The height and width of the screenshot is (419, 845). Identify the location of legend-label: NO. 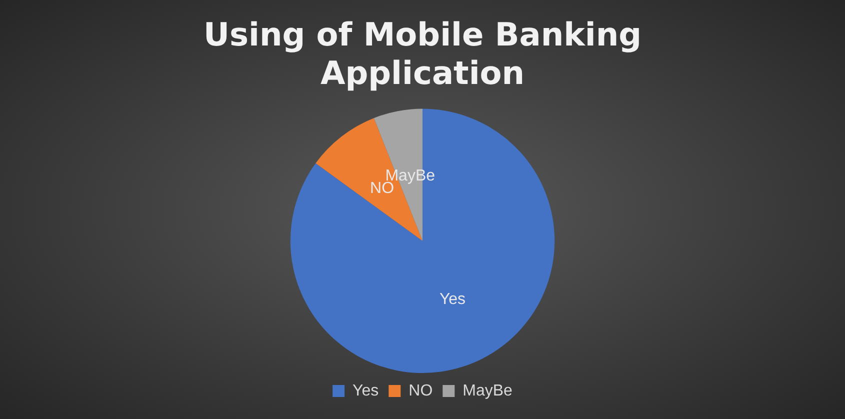
(420, 391).